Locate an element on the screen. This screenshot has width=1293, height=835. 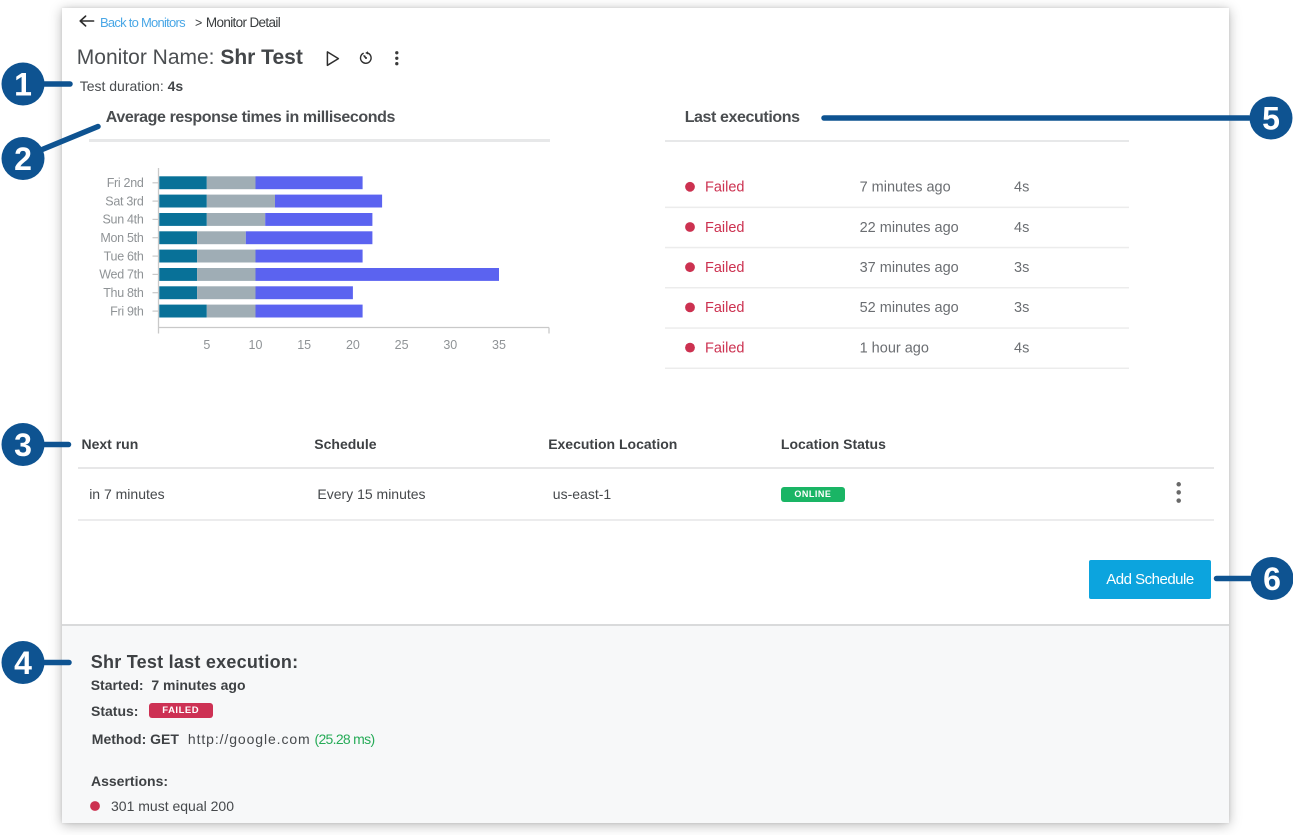
svg-text: 25 is located at coordinates (402, 345).